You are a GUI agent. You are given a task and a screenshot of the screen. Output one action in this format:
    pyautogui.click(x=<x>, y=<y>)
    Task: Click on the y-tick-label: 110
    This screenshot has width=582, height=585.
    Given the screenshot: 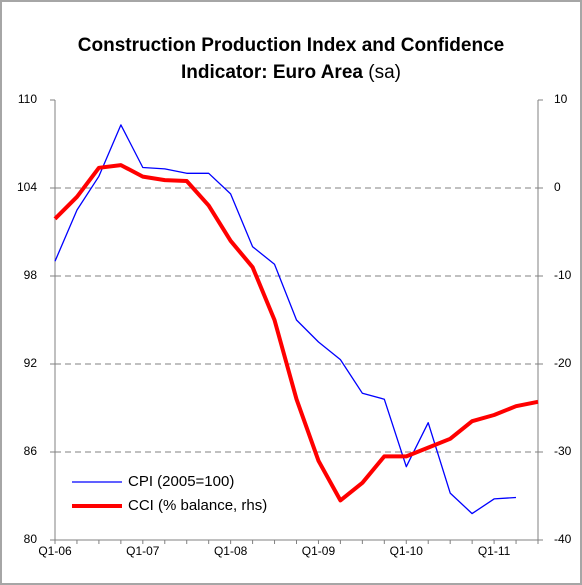 What is the action you would take?
    pyautogui.click(x=27, y=99)
    